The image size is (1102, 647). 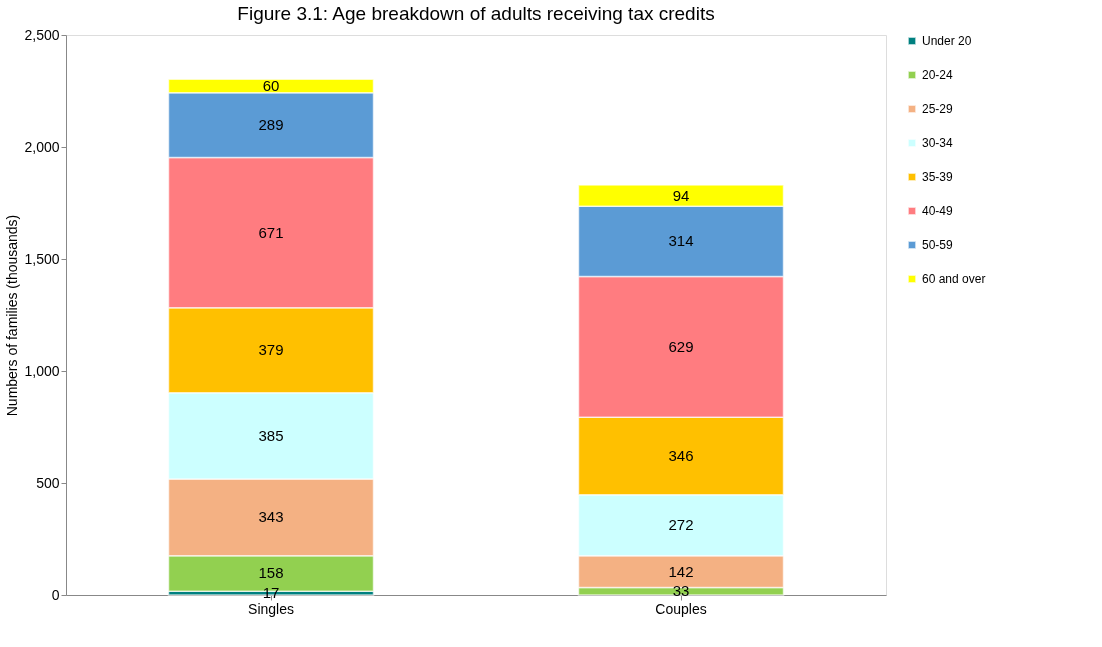 I want to click on data-label: 385, so click(x=271, y=435).